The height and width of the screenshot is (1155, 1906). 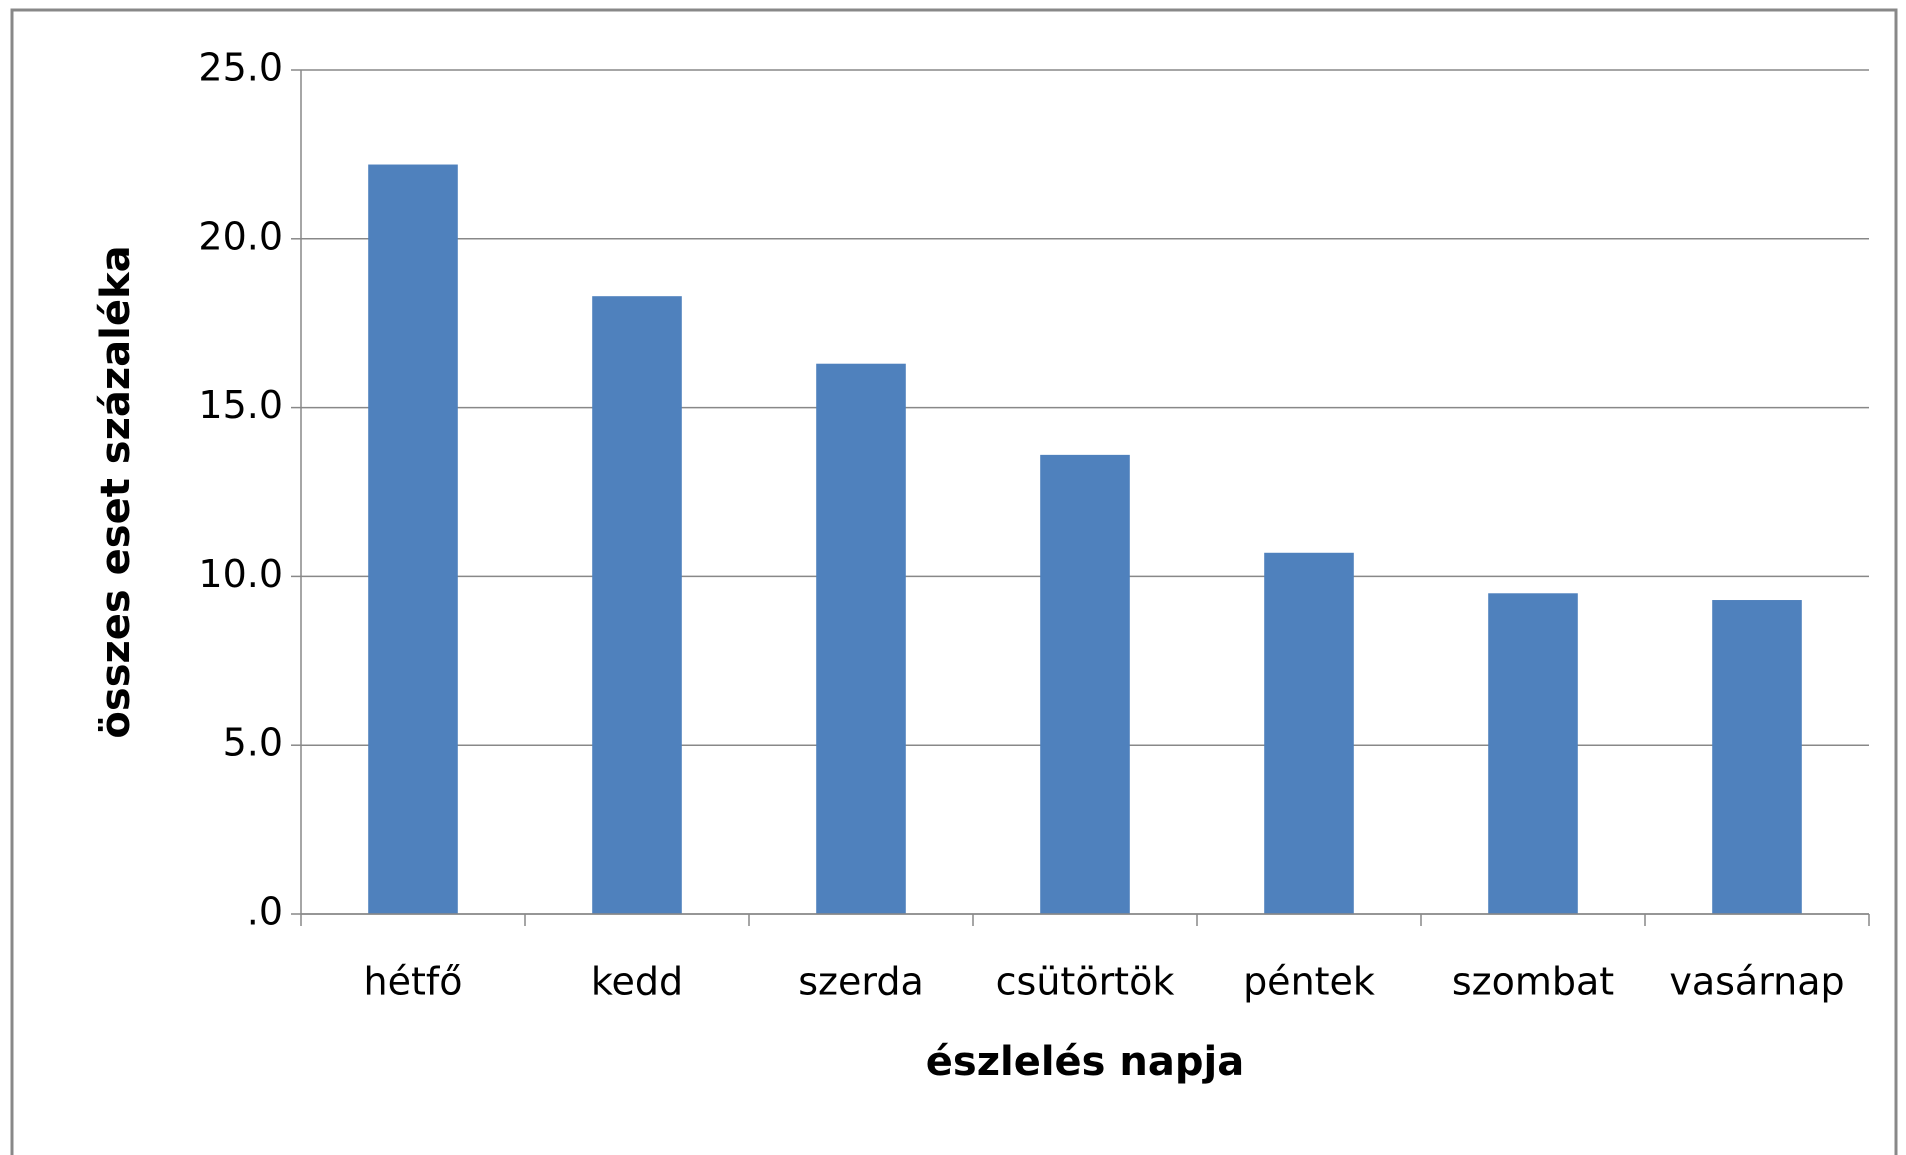 What do you see at coordinates (861, 982) in the screenshot?
I see `x-tick-label: szerda` at bounding box center [861, 982].